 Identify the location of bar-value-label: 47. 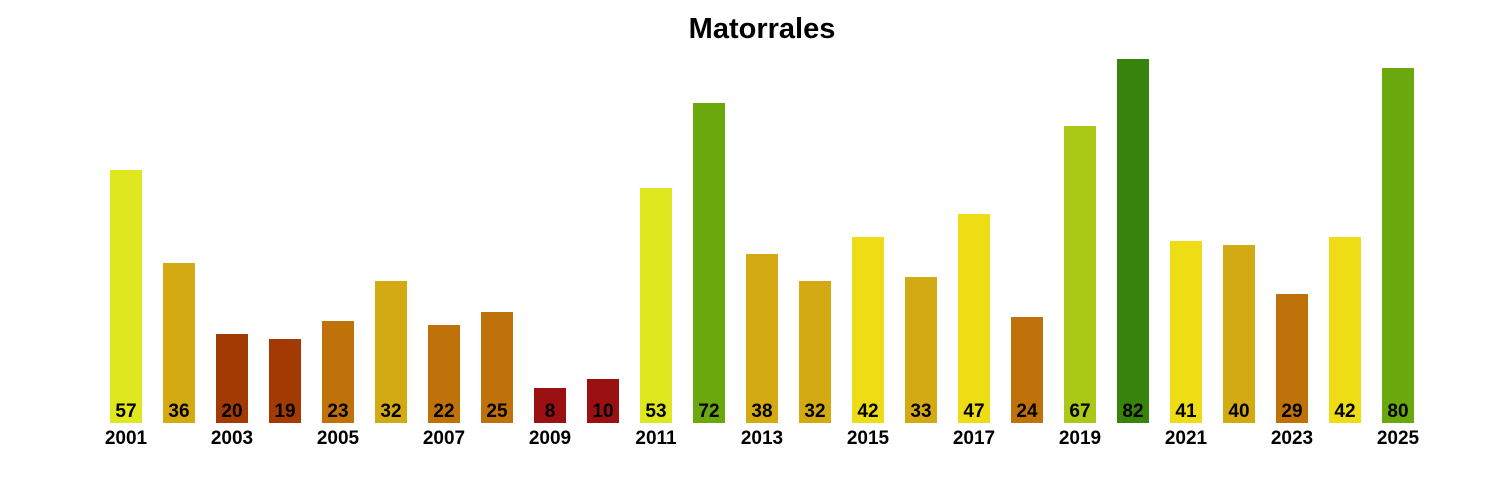
(974, 411).